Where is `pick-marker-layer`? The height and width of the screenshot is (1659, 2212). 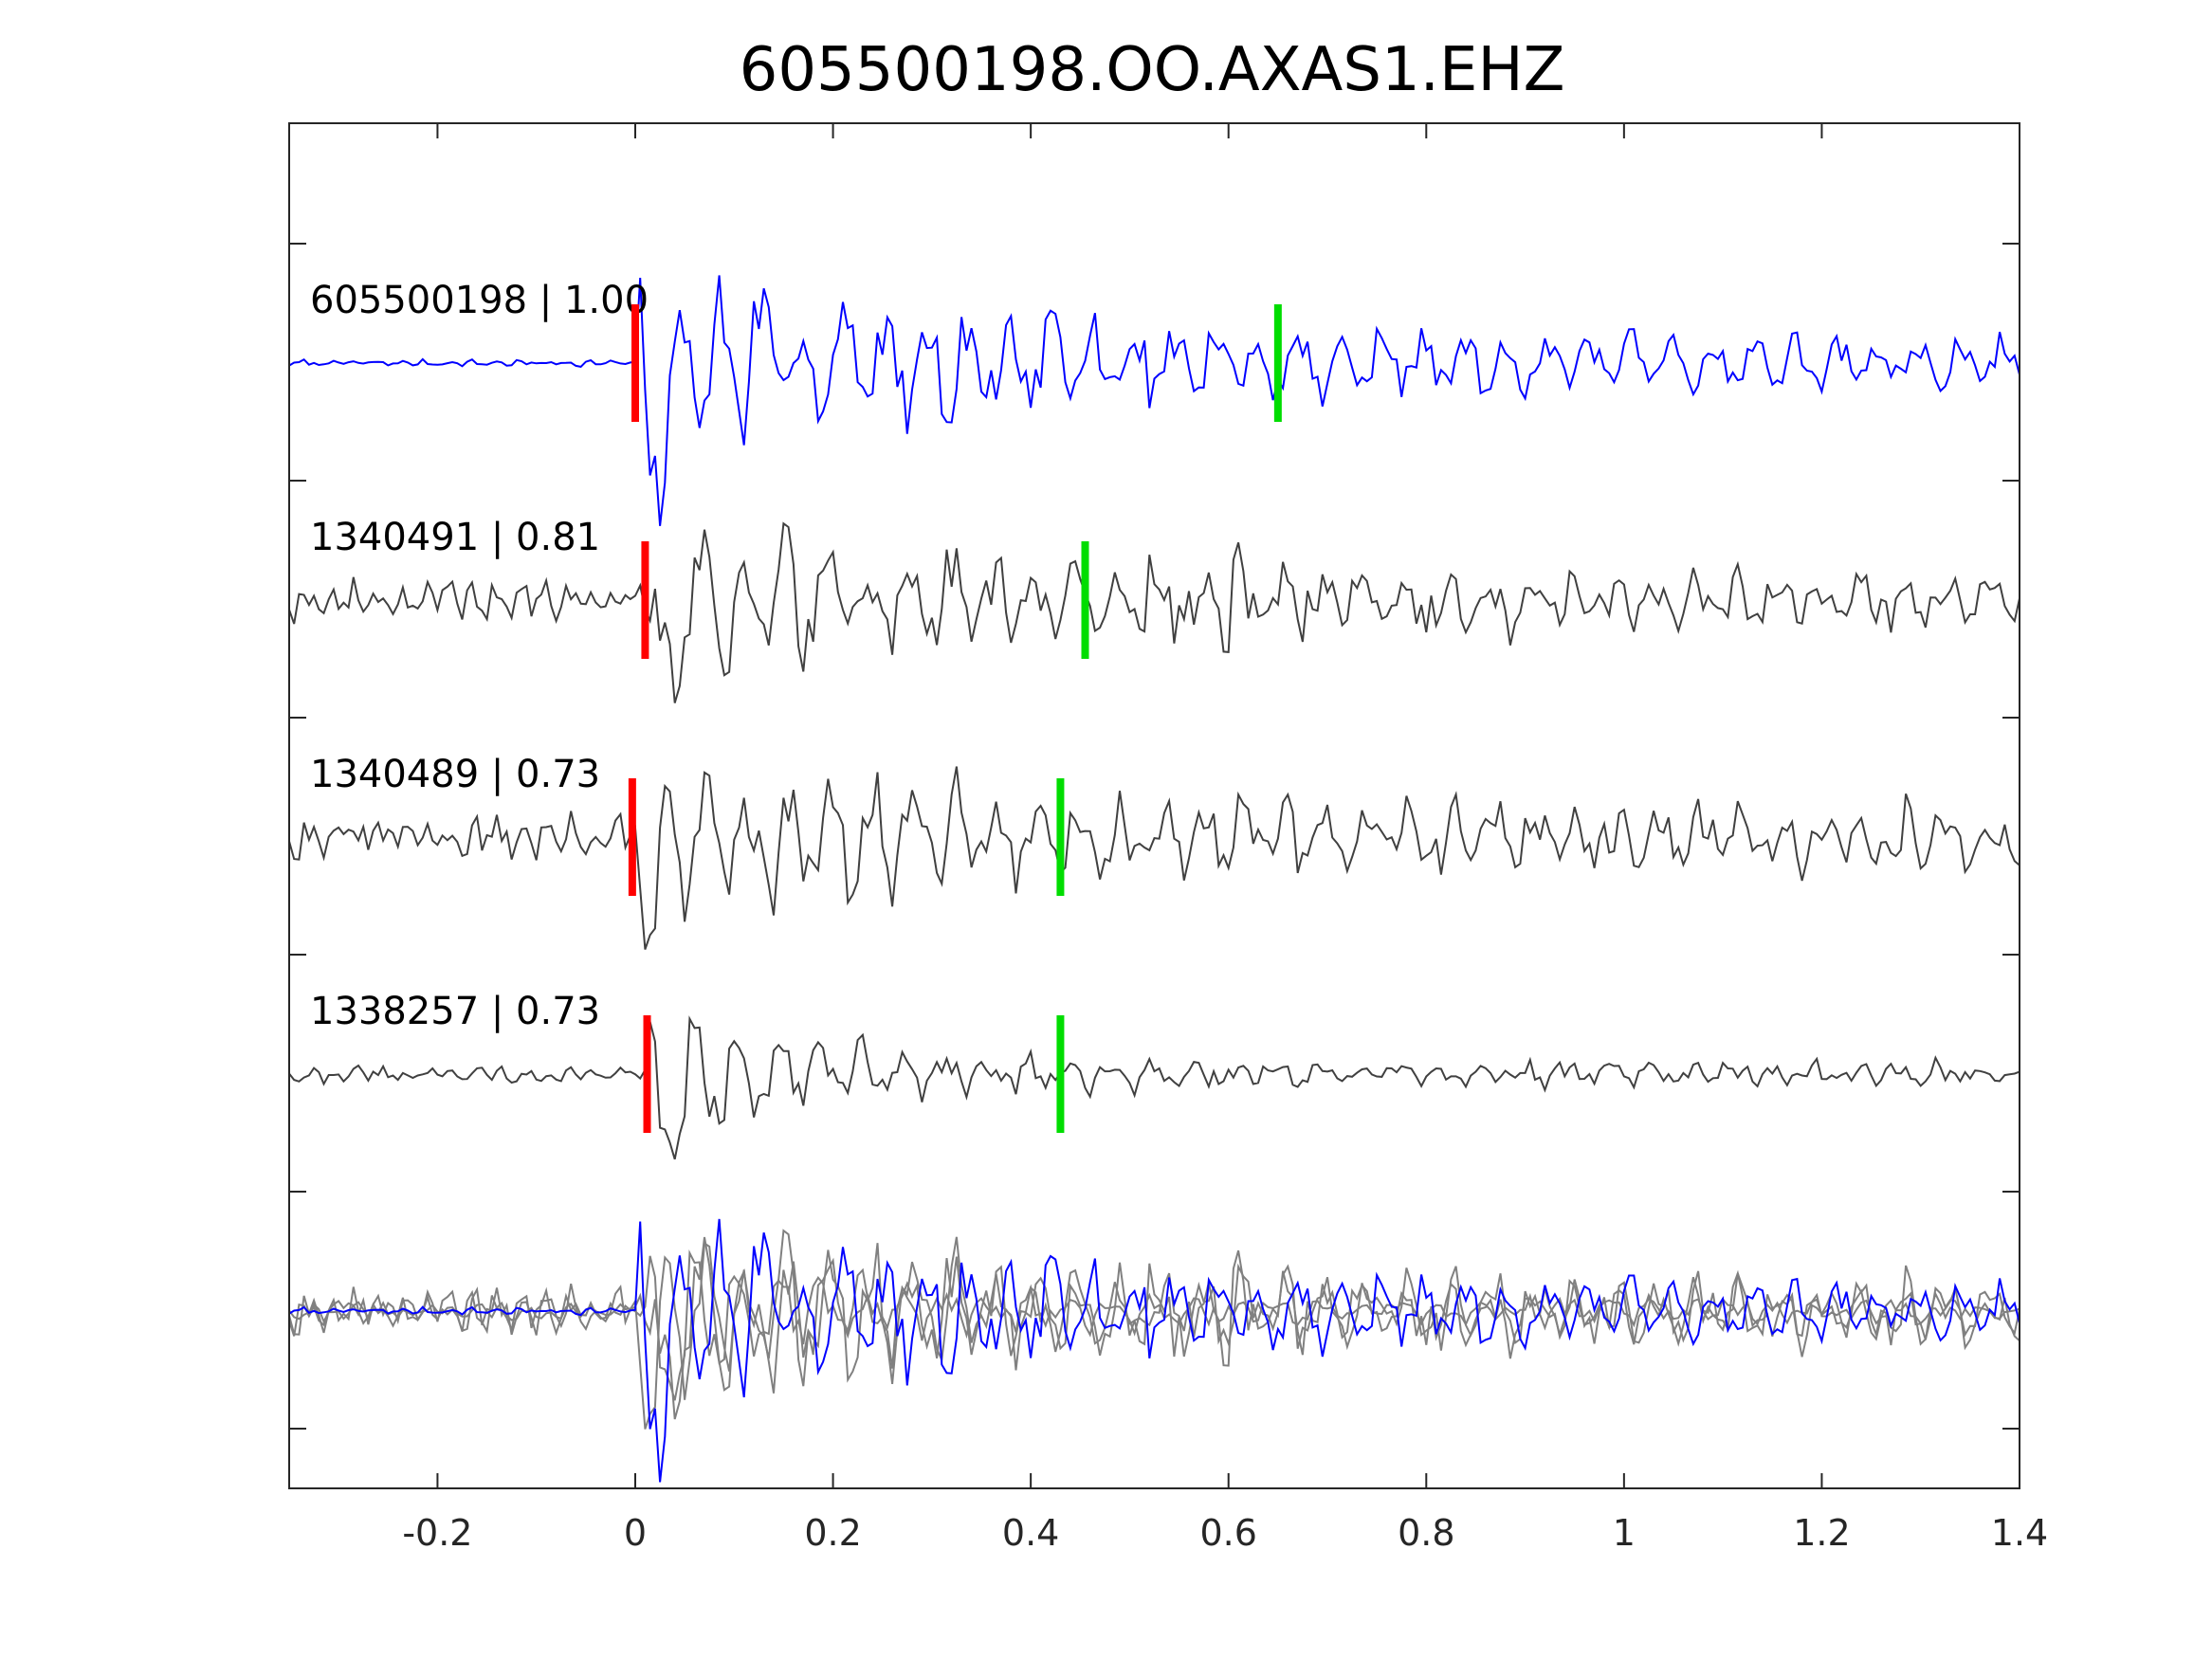 pick-marker-layer is located at coordinates (955, 718).